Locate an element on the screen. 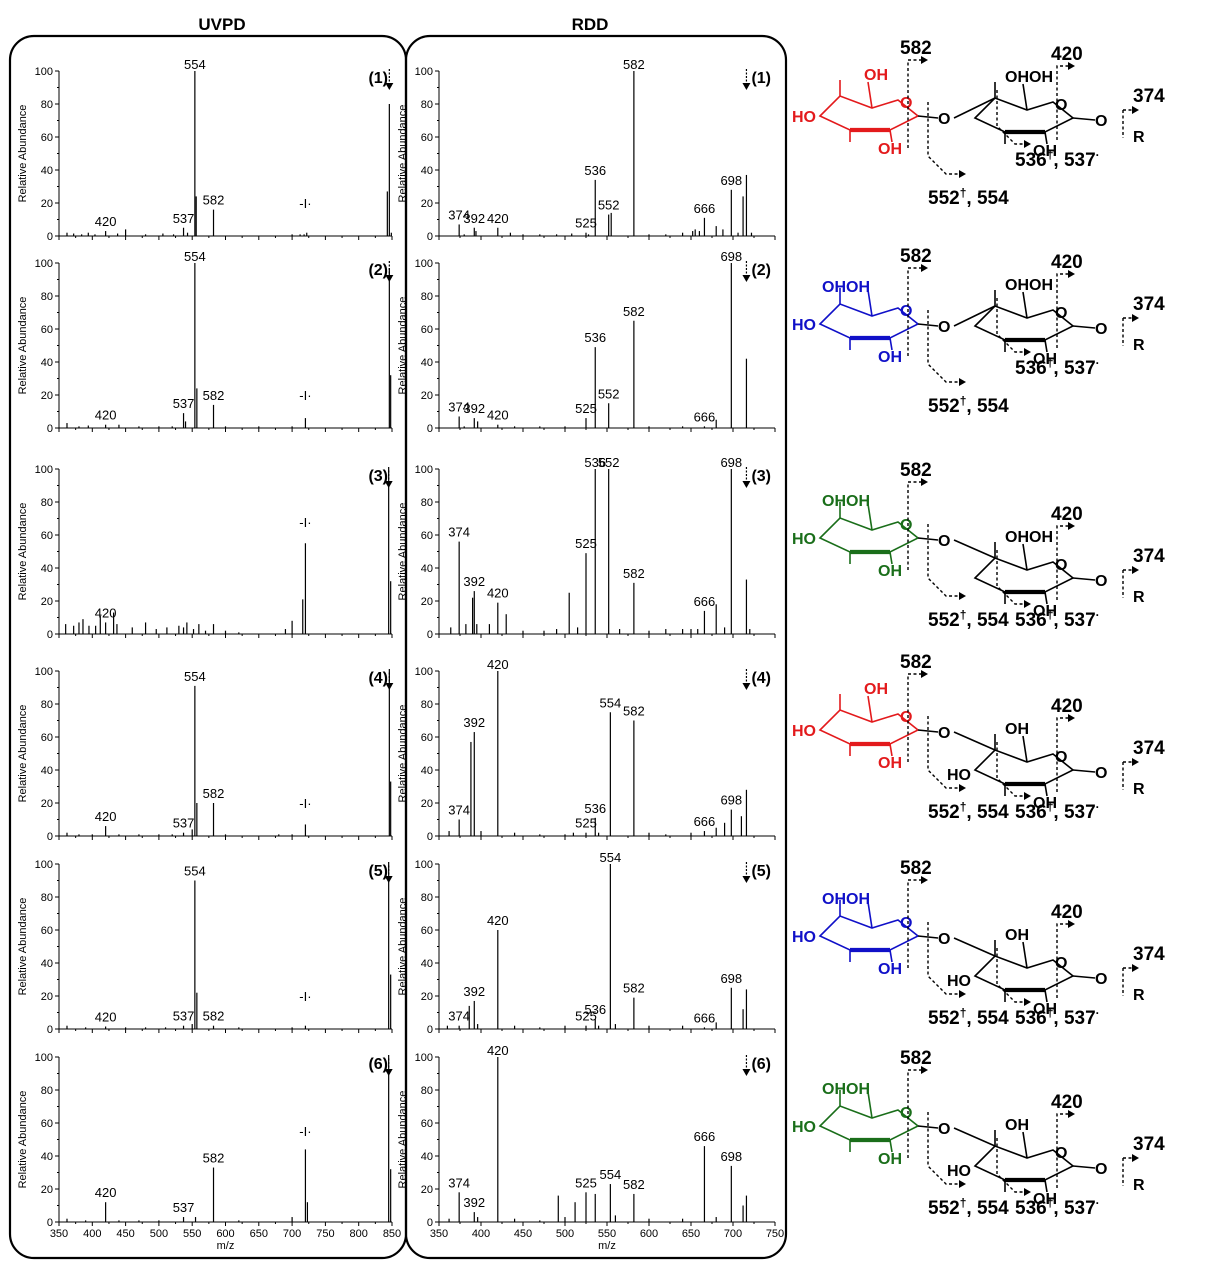  x-tick-label: 850 is located at coordinates (392, 1234).